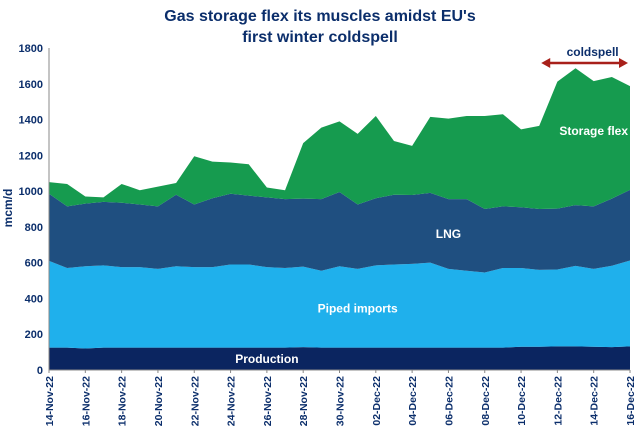 This screenshot has height=438, width=640. Describe the element at coordinates (377, 401) in the screenshot. I see `x-tick-label: 02-Dec-22` at that location.